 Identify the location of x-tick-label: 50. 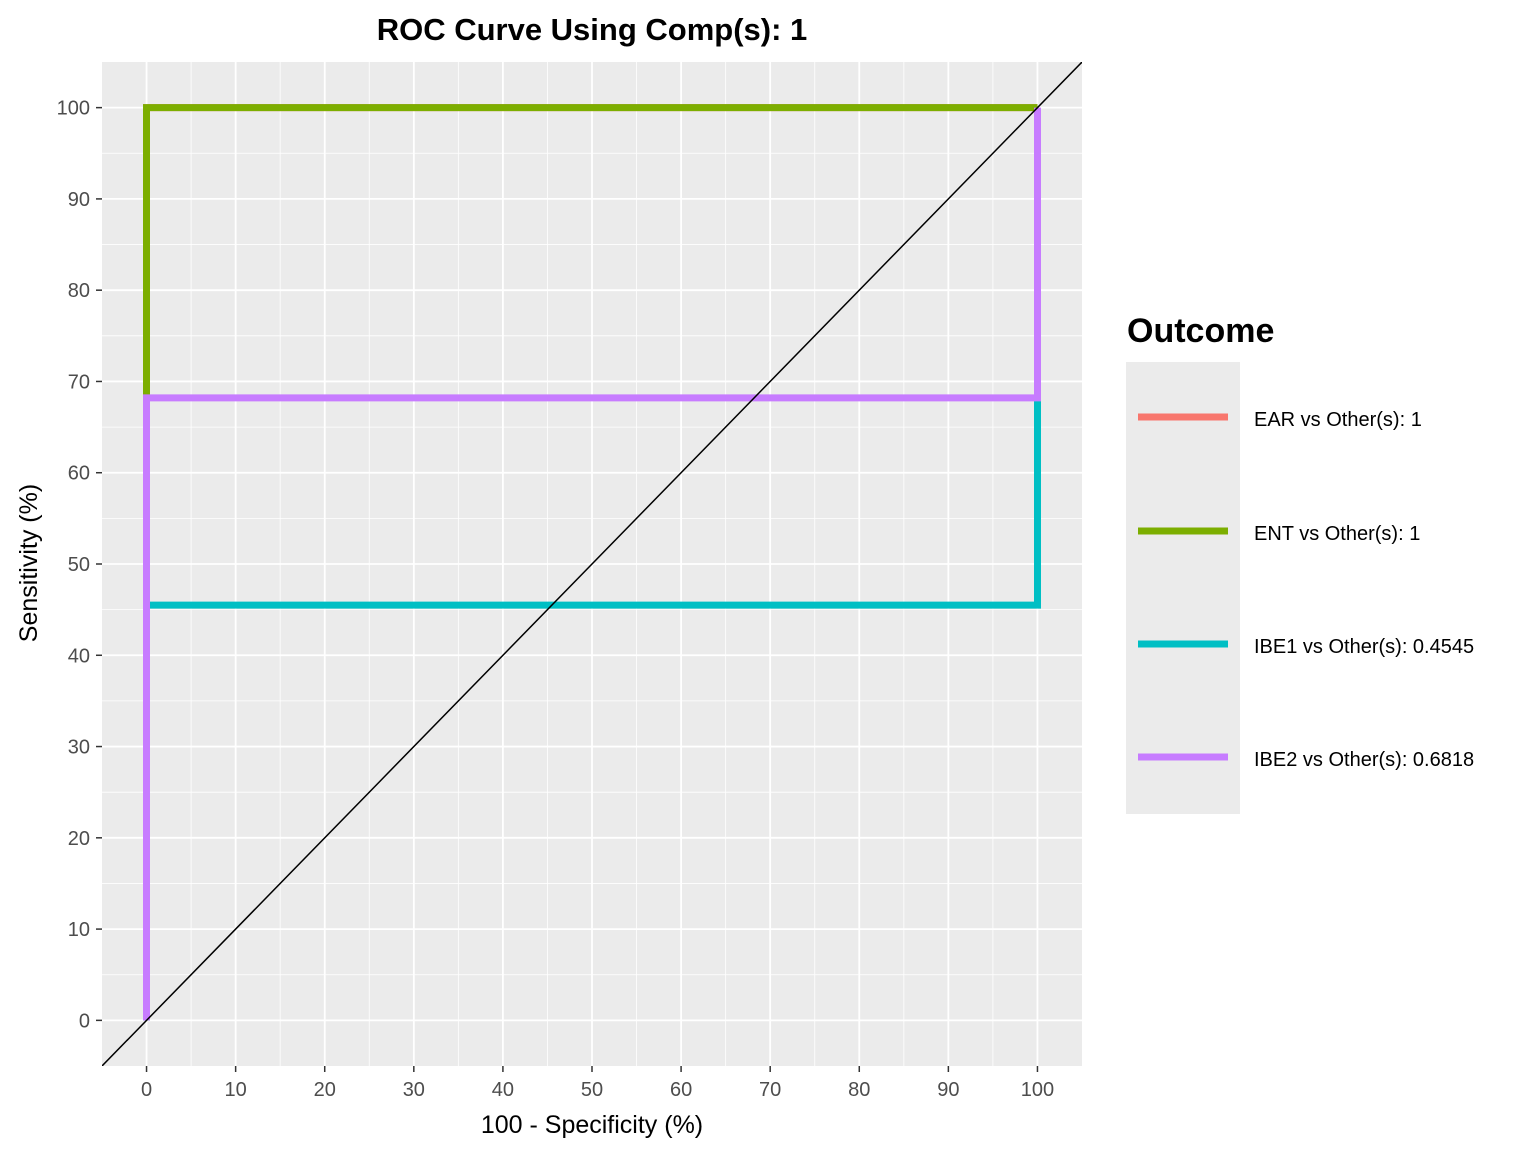
(592, 1090).